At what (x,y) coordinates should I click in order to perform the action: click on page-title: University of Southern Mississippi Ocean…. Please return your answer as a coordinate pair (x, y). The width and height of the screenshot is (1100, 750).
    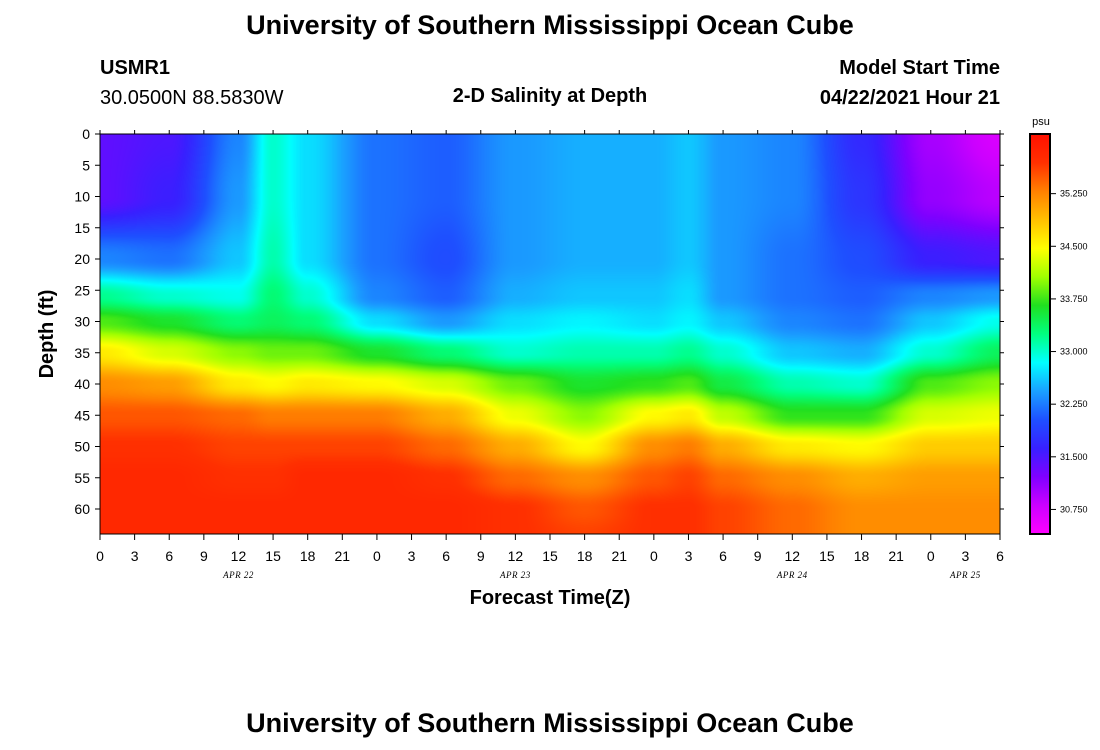
    Looking at the image, I should click on (550, 25).